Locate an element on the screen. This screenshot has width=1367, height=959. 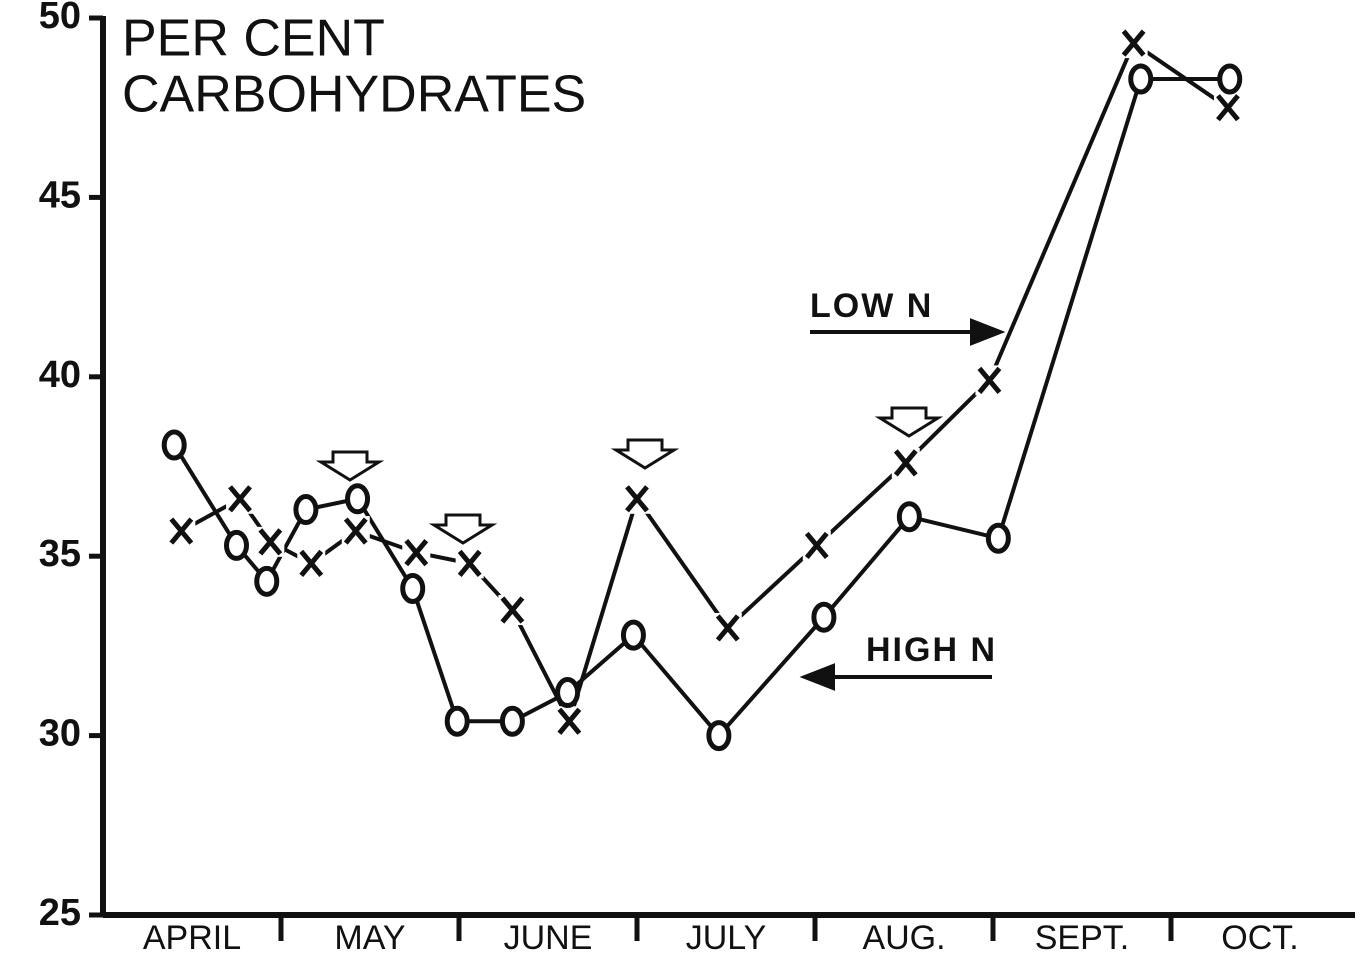
chart-title-line: PER CENT is located at coordinates (253, 39).